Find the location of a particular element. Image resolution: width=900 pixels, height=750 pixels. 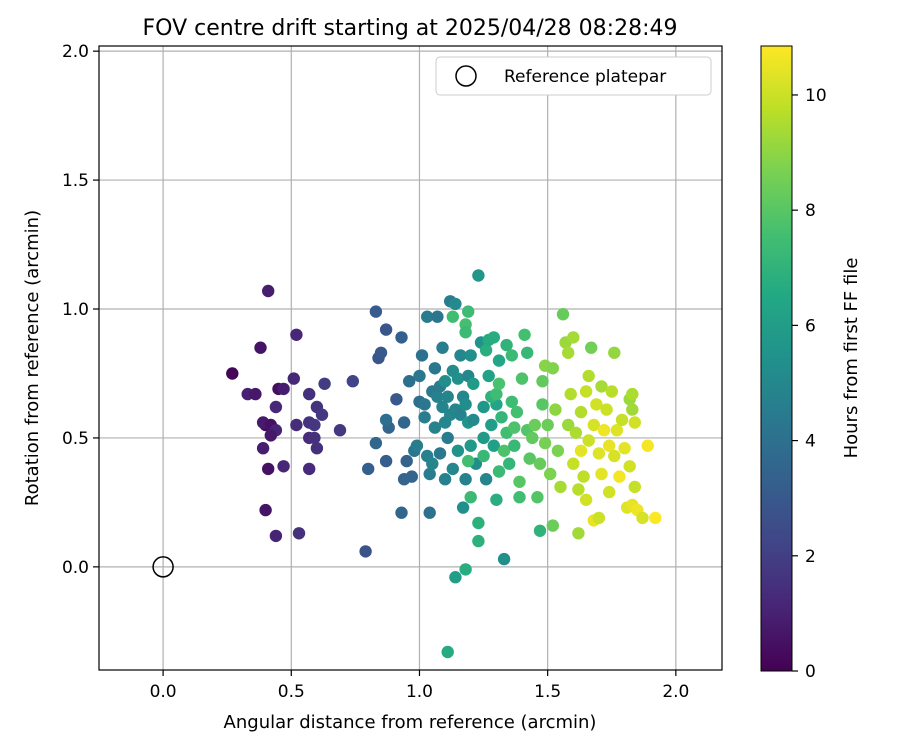

x-axis-label: Angular distance from reference (arcmin) is located at coordinates (410, 722).